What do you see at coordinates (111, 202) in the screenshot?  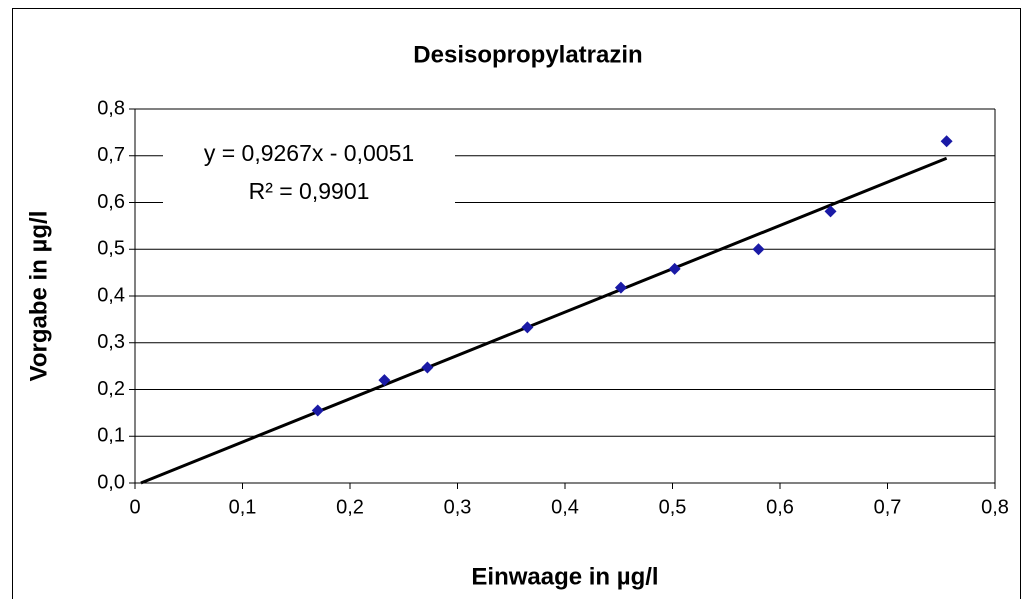 I see `y-tick-label: 0,6` at bounding box center [111, 202].